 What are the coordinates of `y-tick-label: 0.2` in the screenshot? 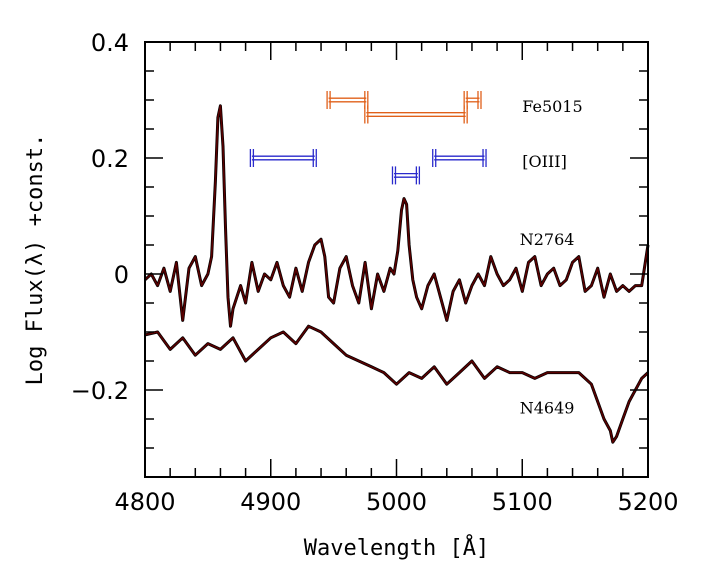 It's located at (110, 159).